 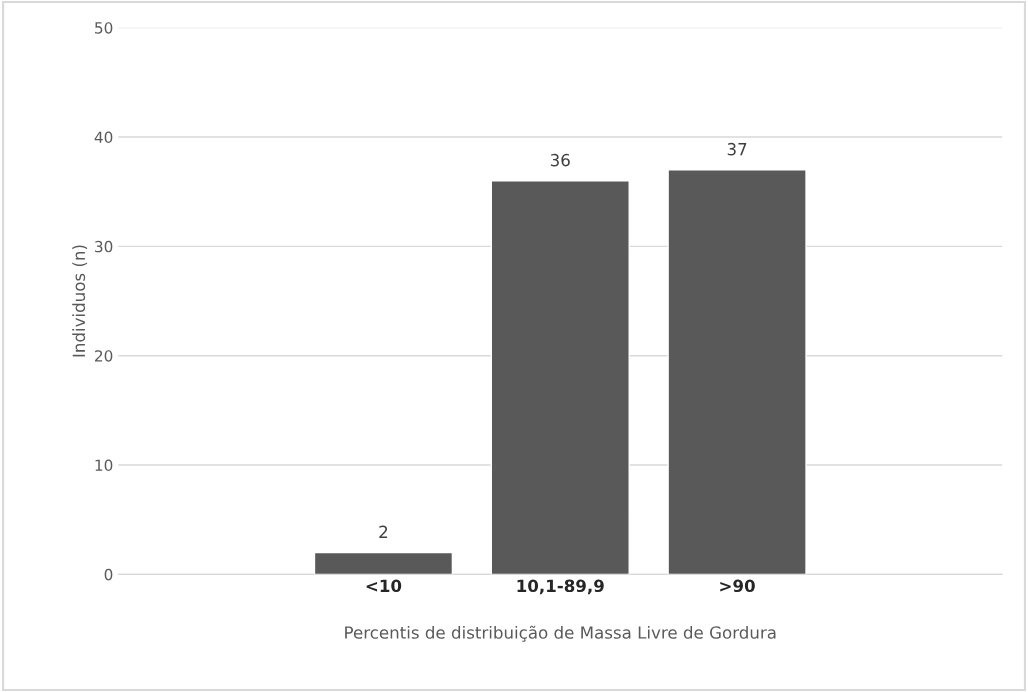 What do you see at coordinates (383, 531) in the screenshot?
I see `data-label: 2` at bounding box center [383, 531].